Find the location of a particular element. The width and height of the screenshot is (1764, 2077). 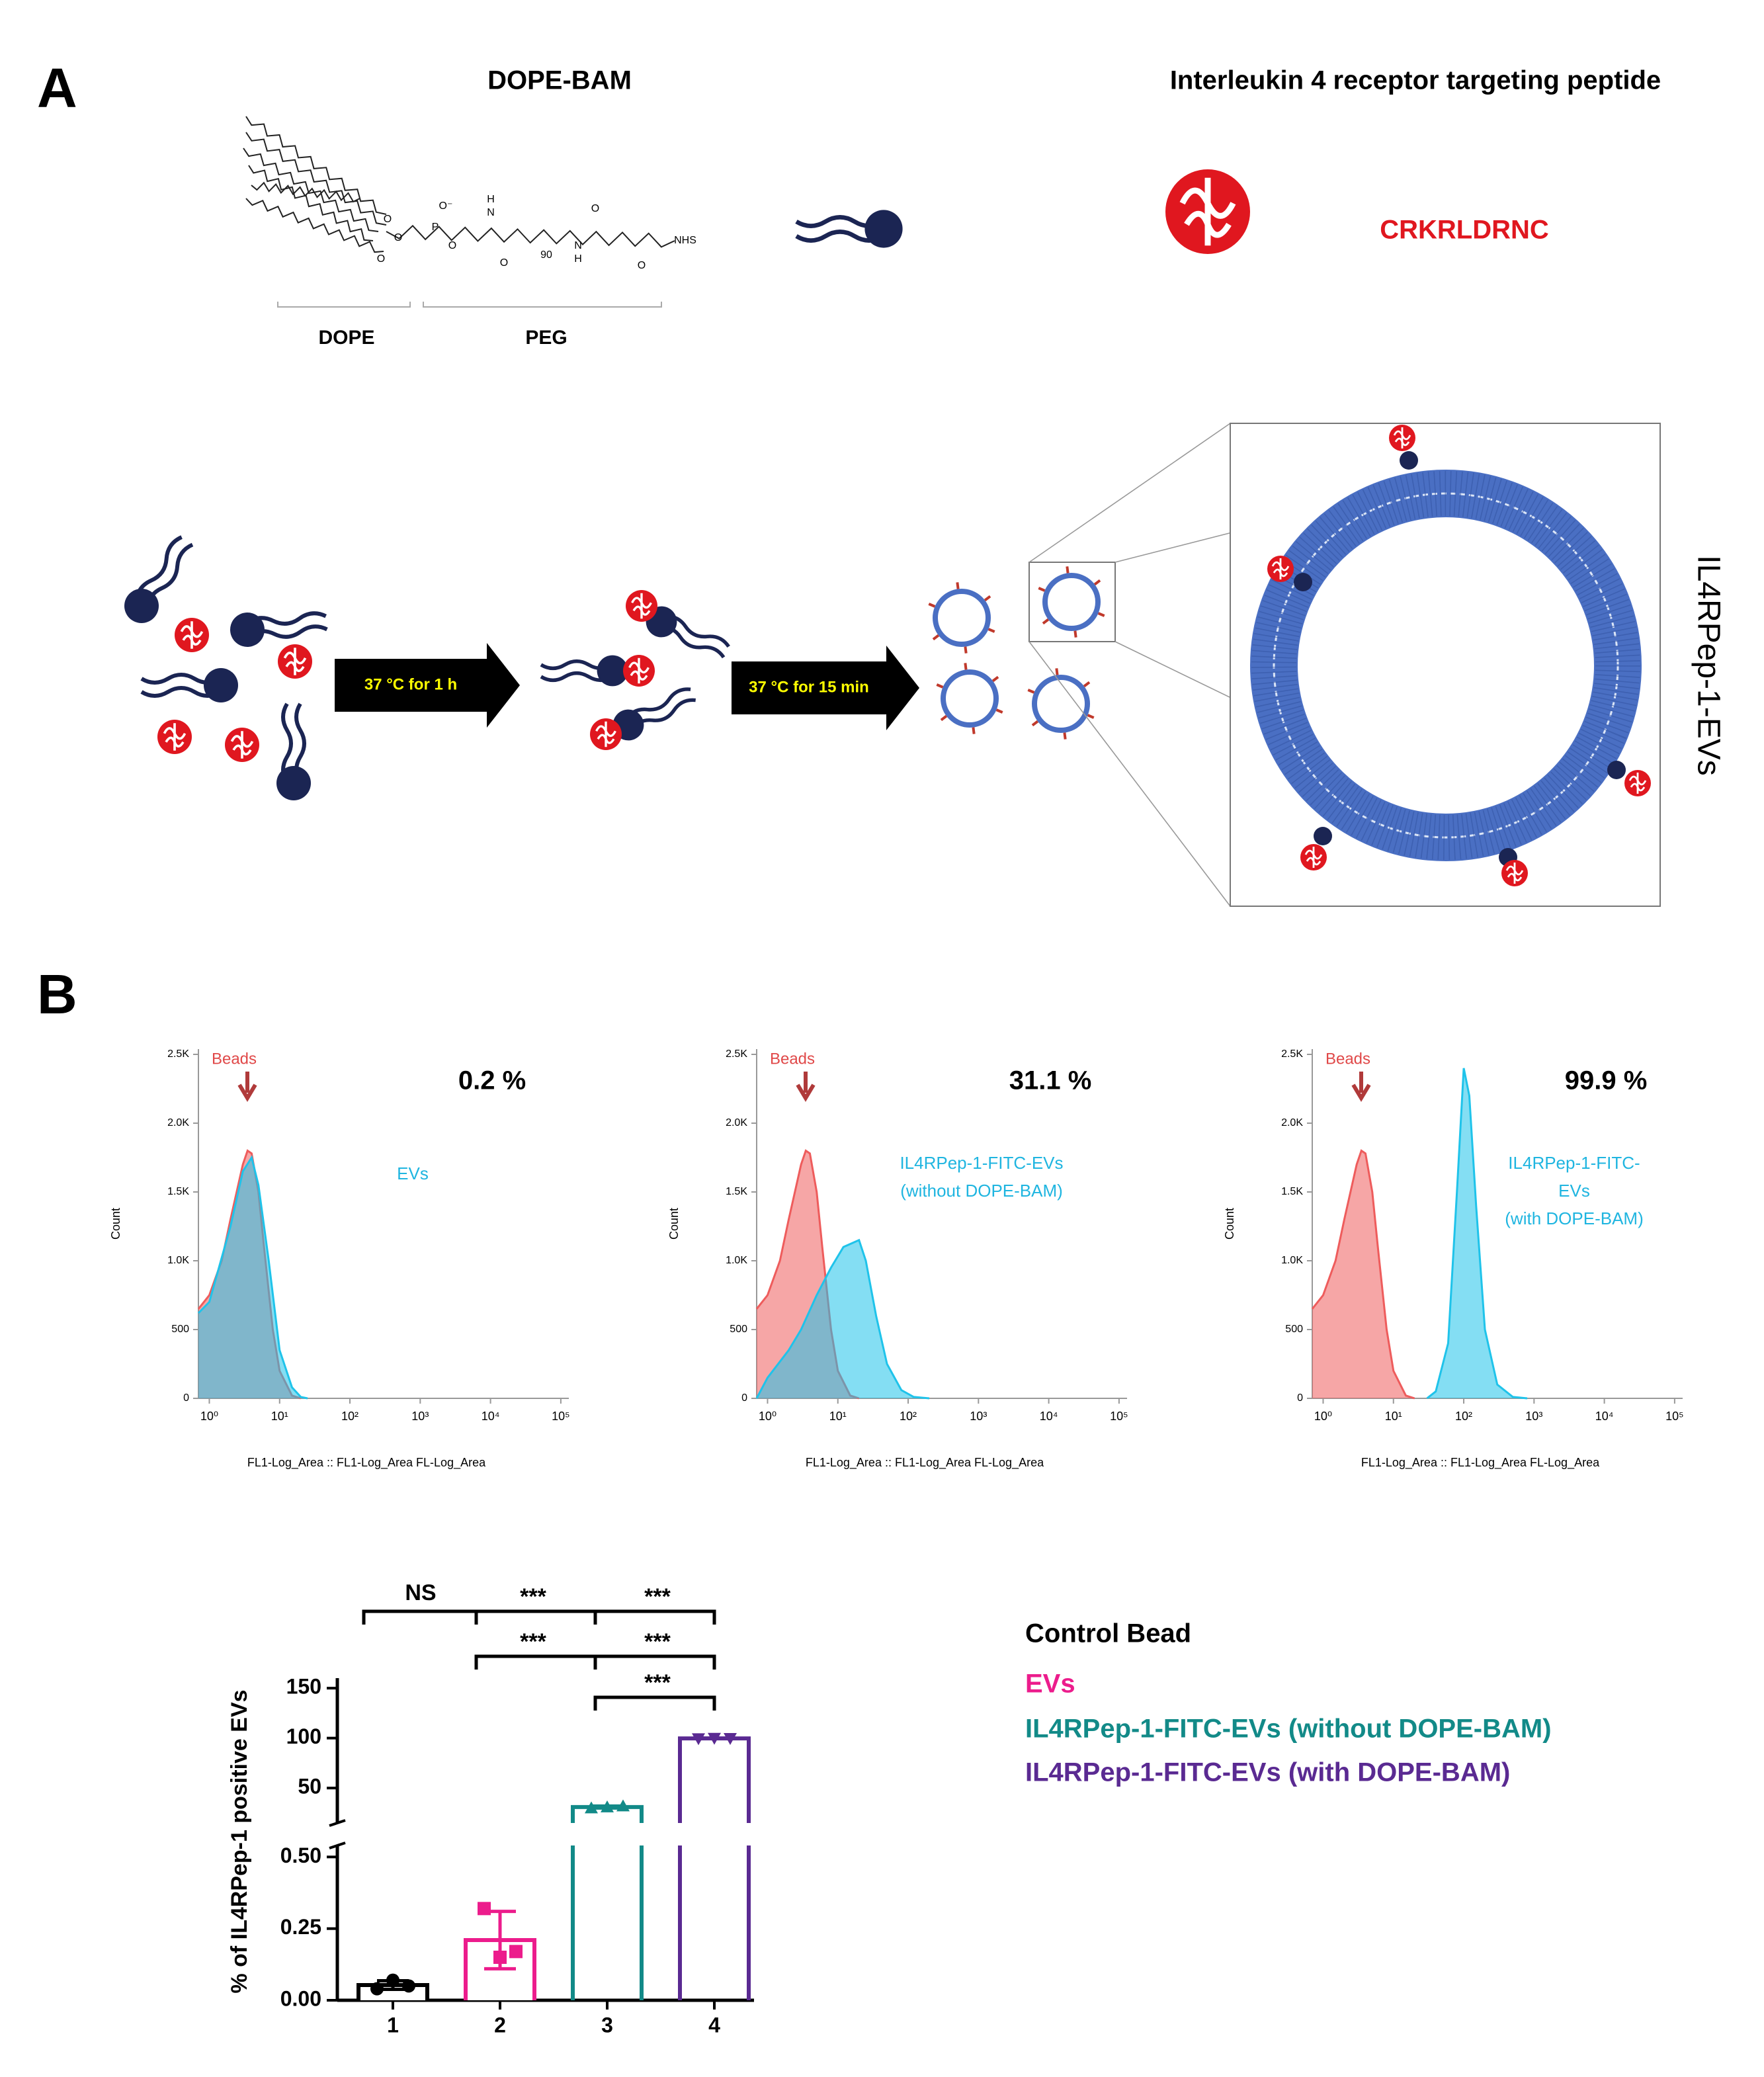

y-tick-label: 0.25 is located at coordinates (300, 1927).